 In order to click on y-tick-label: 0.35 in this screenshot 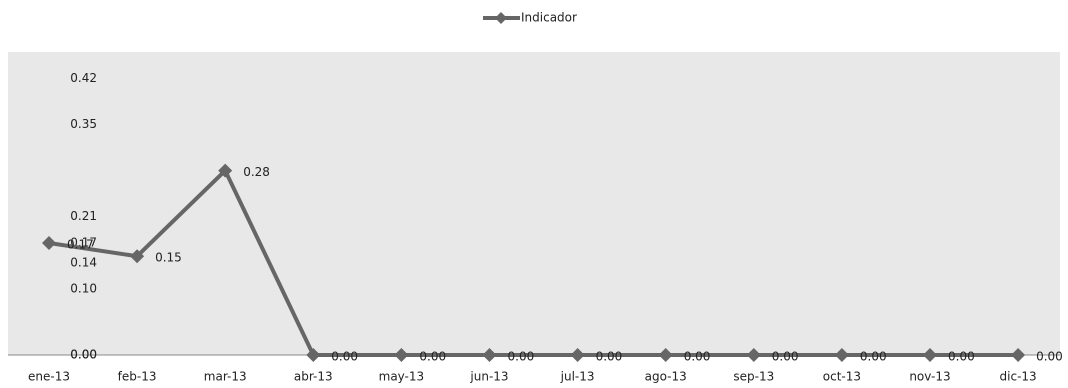, I will do `click(83, 124)`.